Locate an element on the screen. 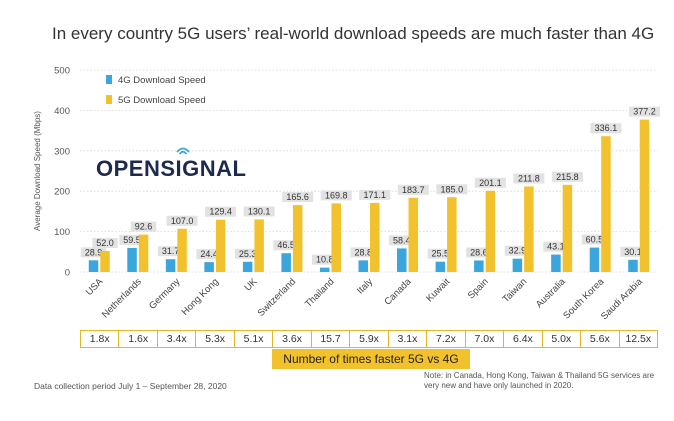  x-tick-label: Kuwait is located at coordinates (438, 290).